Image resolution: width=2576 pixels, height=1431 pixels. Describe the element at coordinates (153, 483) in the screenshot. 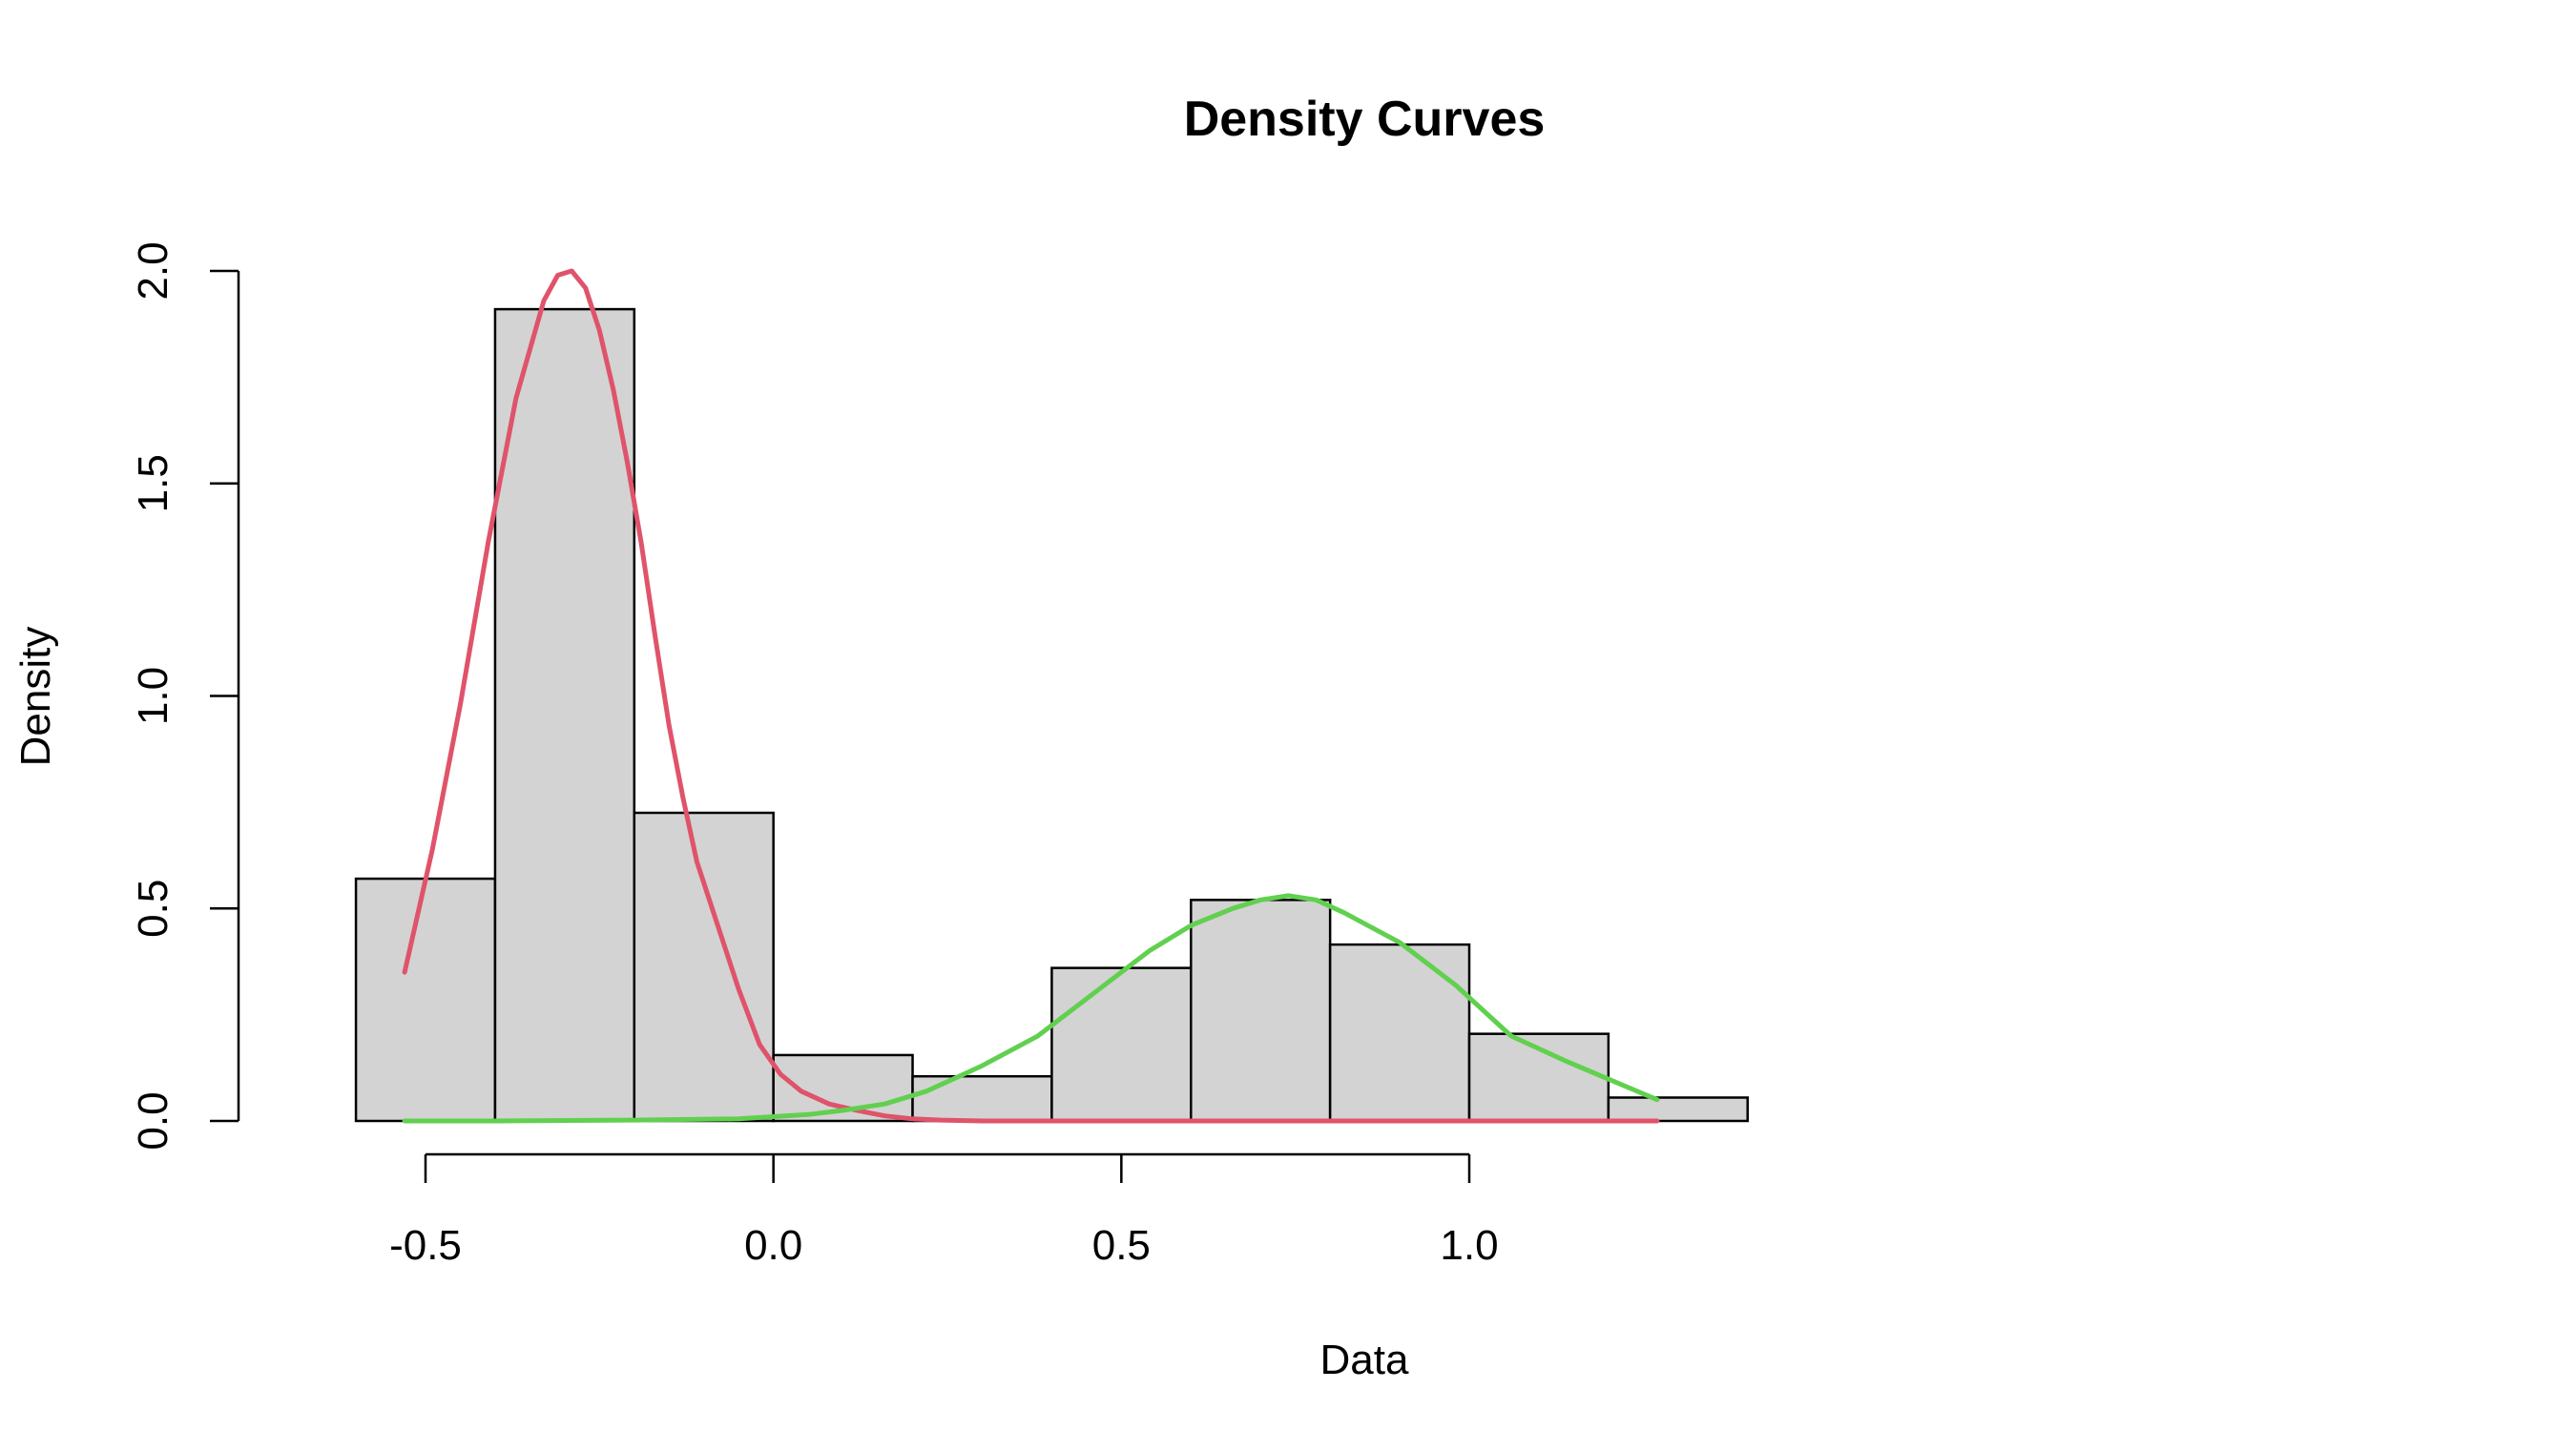

I see `y-tick-label: 1.5` at that location.